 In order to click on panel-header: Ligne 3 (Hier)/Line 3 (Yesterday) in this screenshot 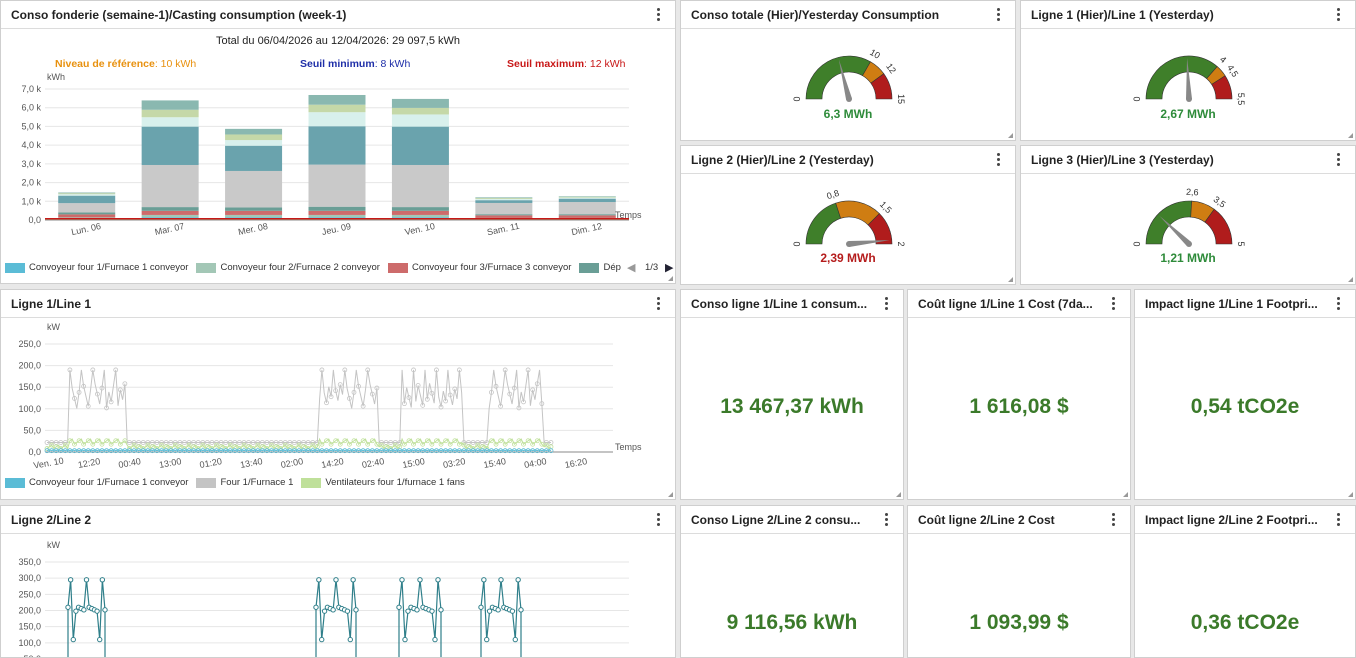, I will do `click(1188, 160)`.